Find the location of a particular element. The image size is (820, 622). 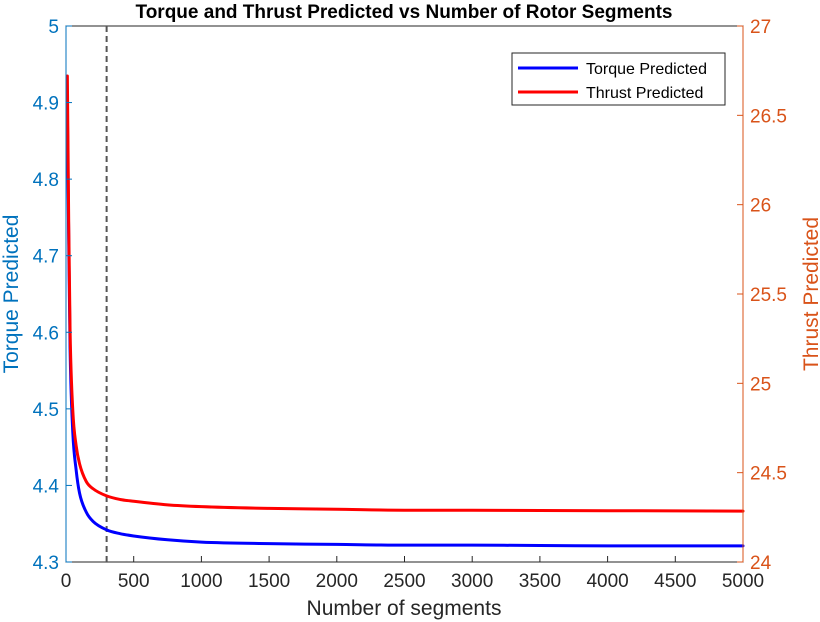

y-right-tick-label: 25 is located at coordinates (760, 384).